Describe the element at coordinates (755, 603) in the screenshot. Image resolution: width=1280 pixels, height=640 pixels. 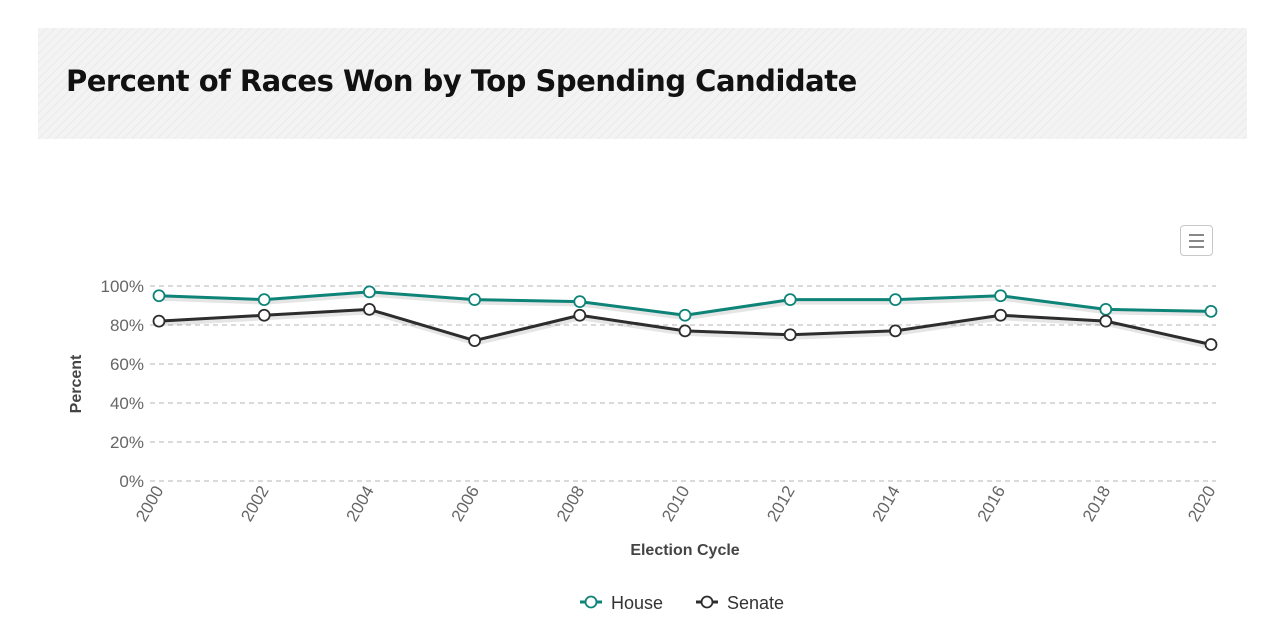
I see `legend-senate-label: Senate` at that location.